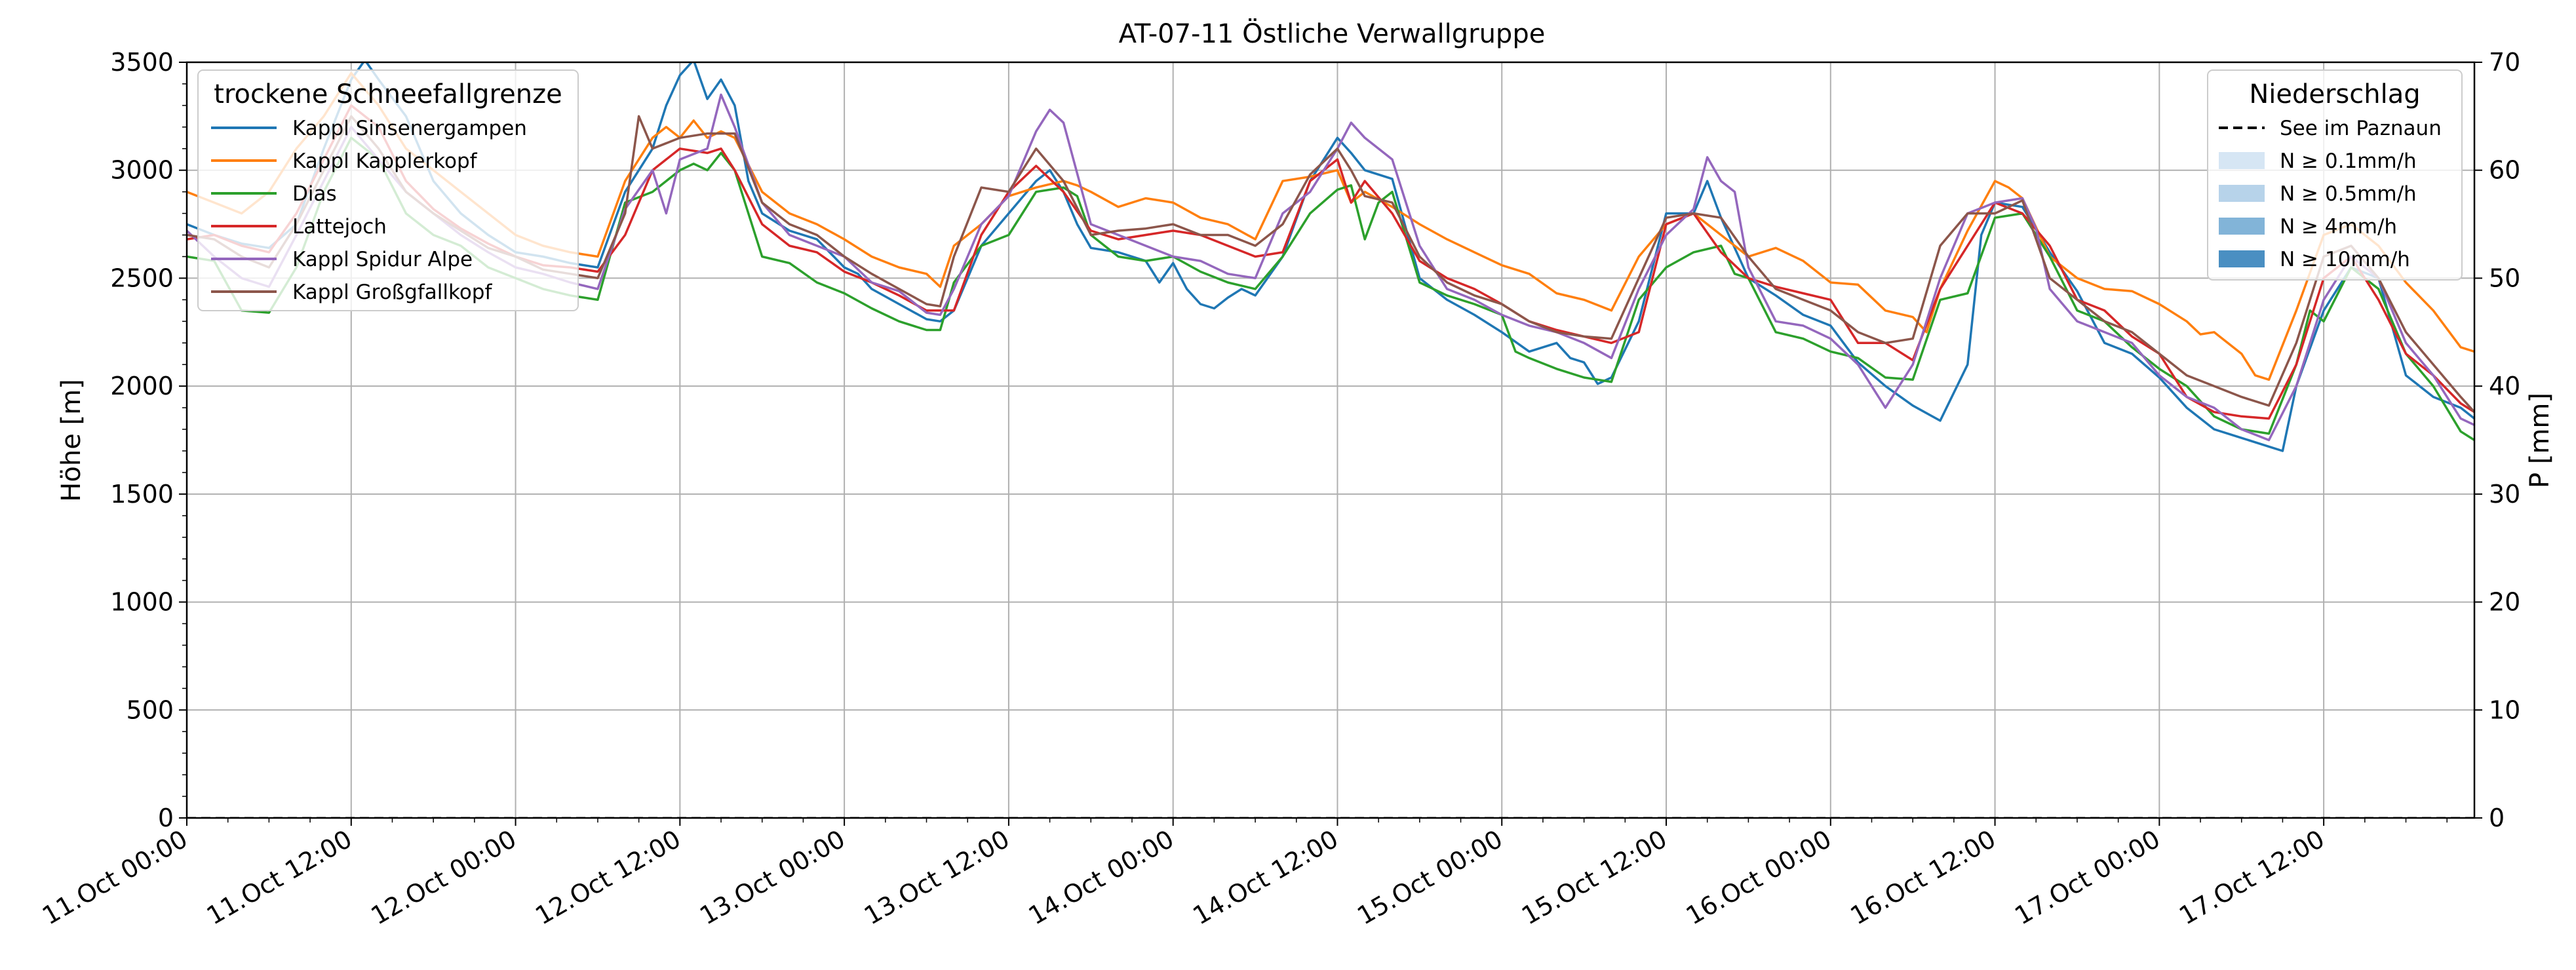 The image size is (2576, 970). Describe the element at coordinates (2504, 170) in the screenshot. I see `y2-tick-label: 60` at that location.